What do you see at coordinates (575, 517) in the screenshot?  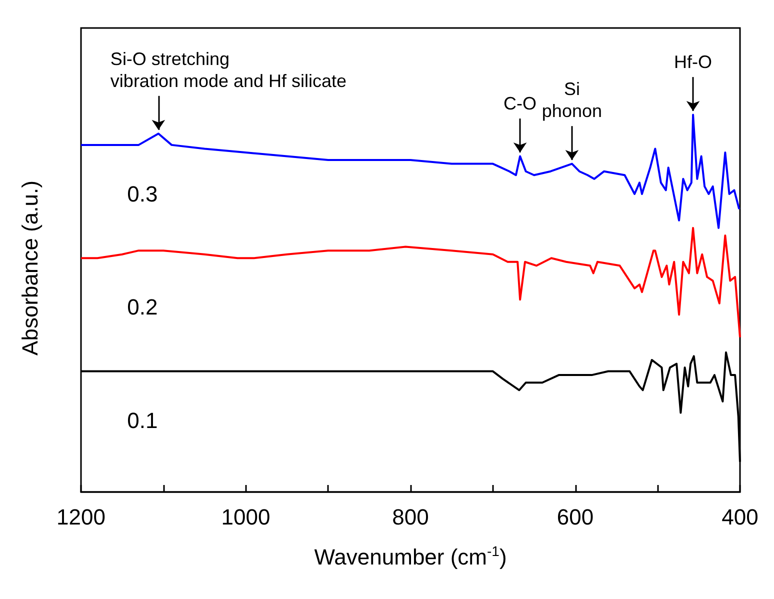 I see `x-tick-label: 600` at bounding box center [575, 517].